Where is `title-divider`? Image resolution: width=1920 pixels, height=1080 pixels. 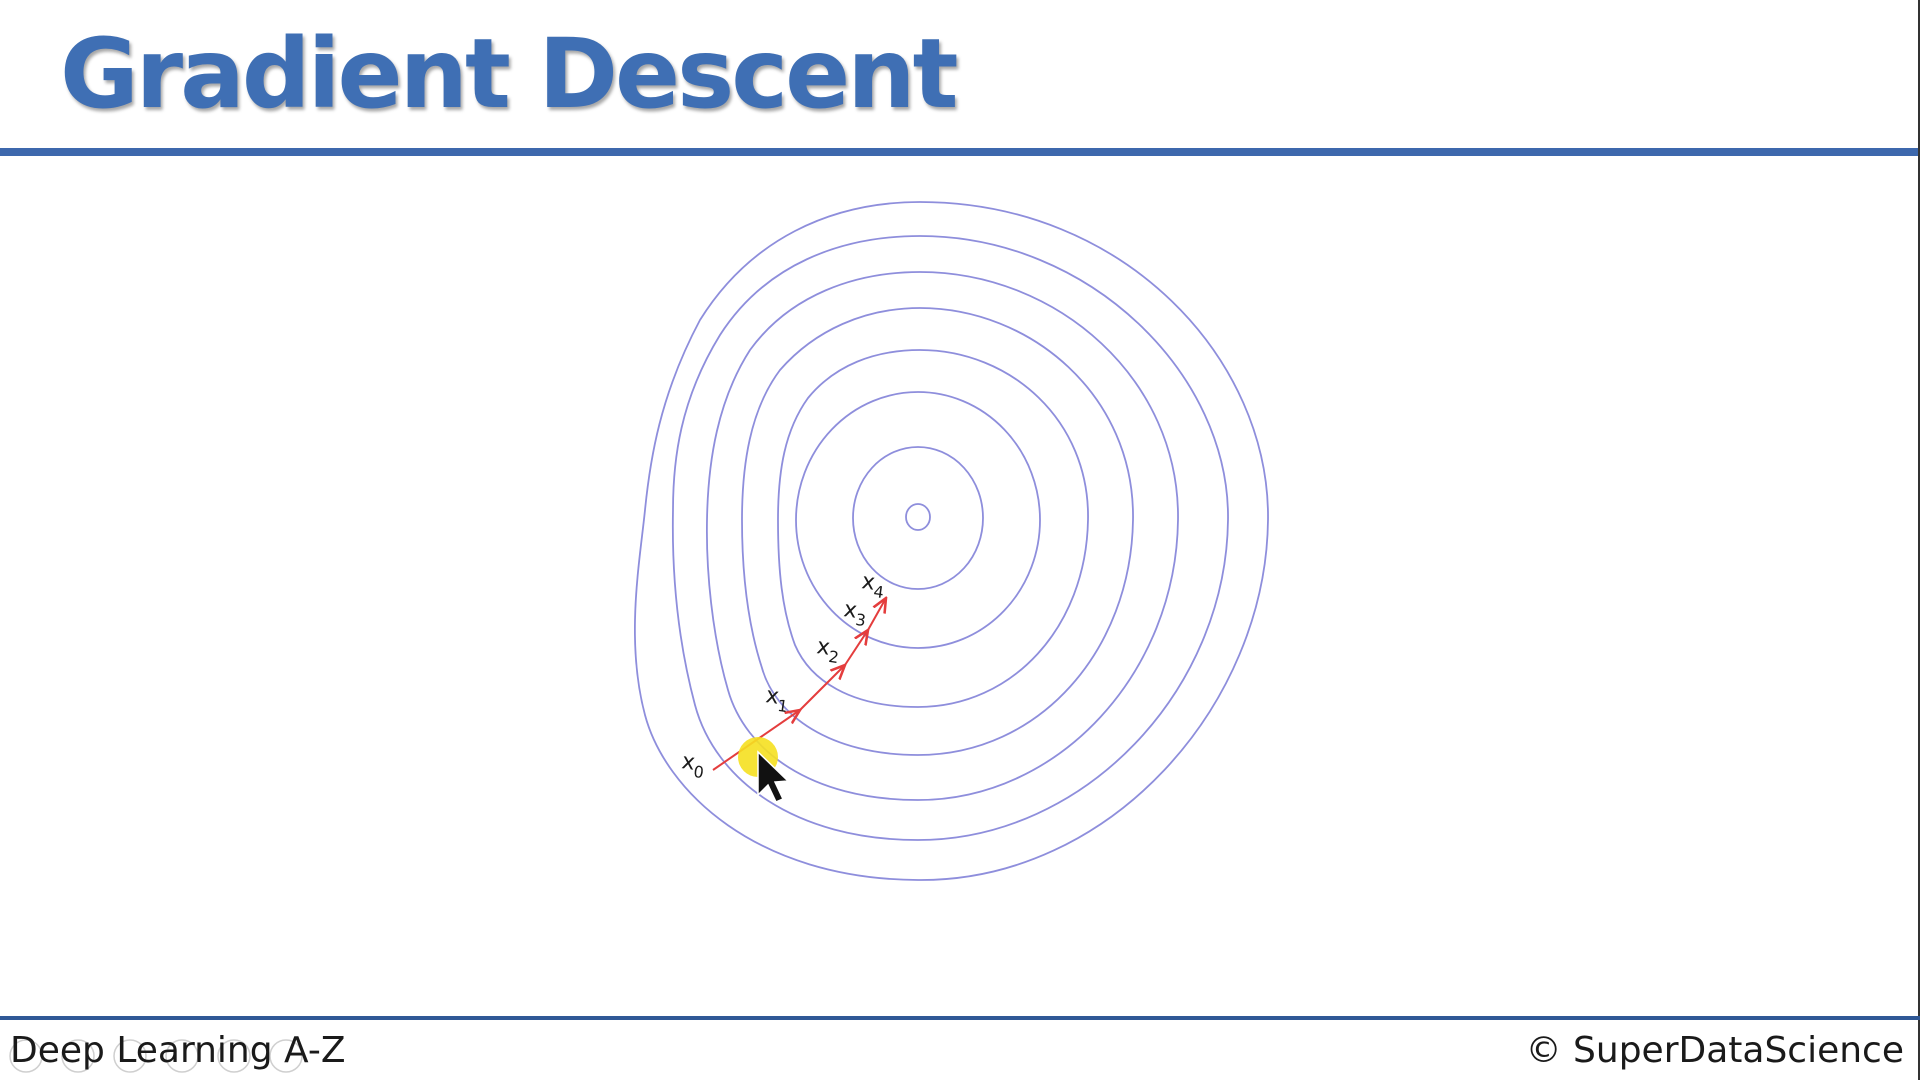
title-divider is located at coordinates (960, 152).